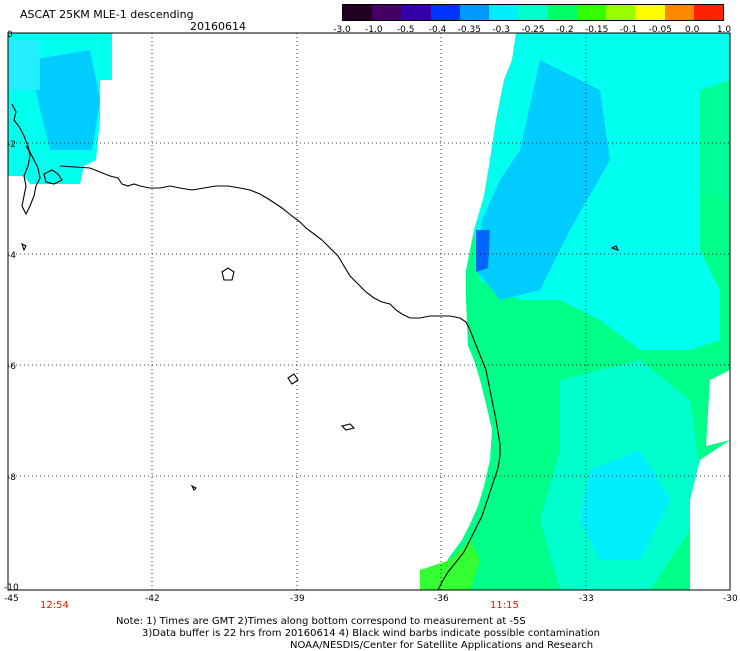 This screenshot has width=740, height=651. What do you see at coordinates (437, 30) in the screenshot?
I see `color-scale-label: -0.4` at bounding box center [437, 30].